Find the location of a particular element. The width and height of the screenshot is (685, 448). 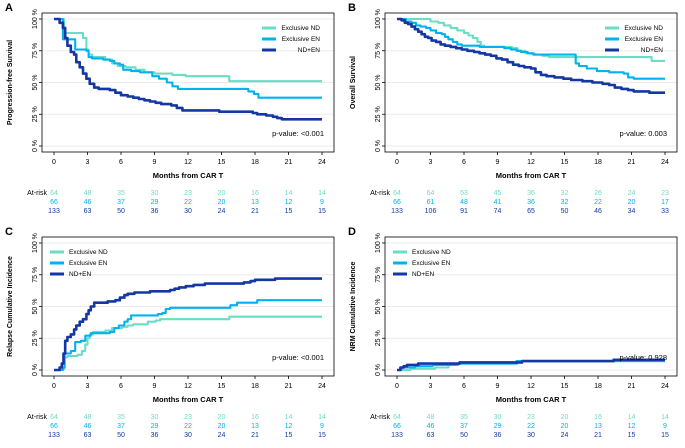

at-risk-label: At-risk is located at coordinates (37, 417).